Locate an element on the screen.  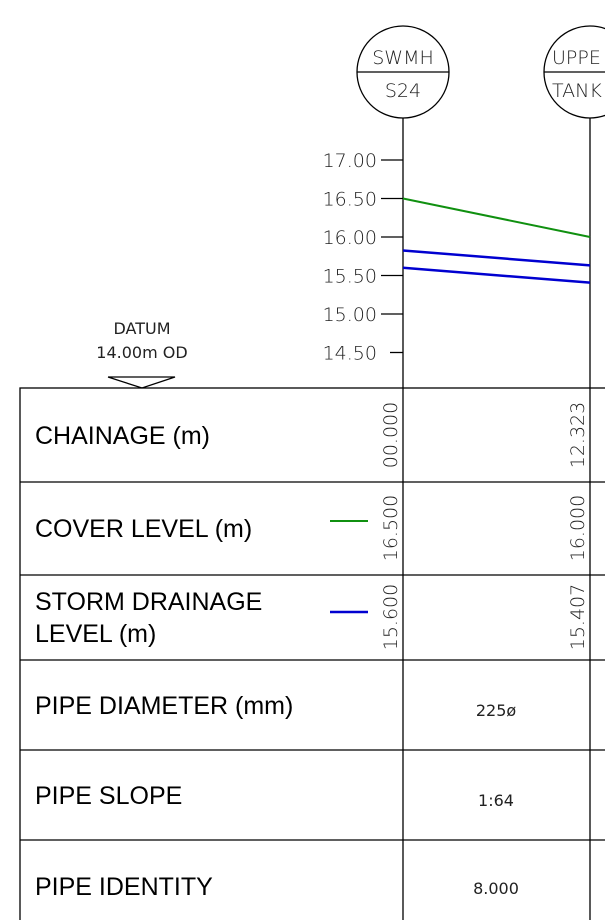
datum-title: DATUM is located at coordinates (141, 328).